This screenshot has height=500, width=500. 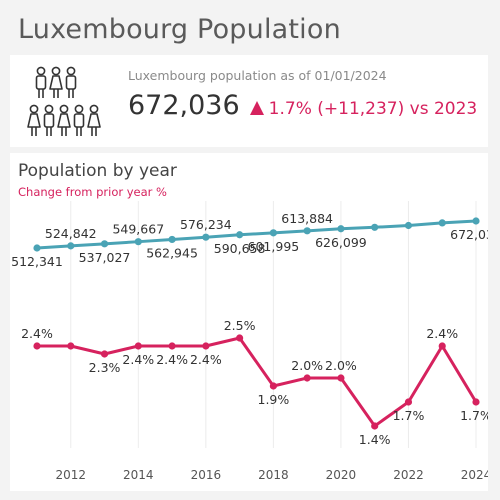 What do you see at coordinates (442, 223) in the screenshot?
I see `population-point-2023` at bounding box center [442, 223].